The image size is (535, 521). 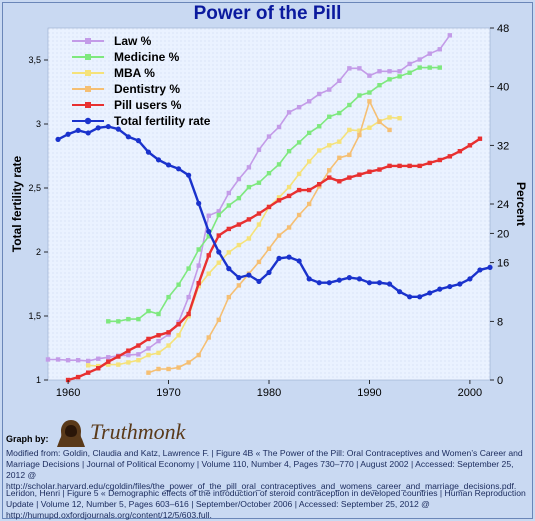 What do you see at coordinates (88, 89) in the screenshot?
I see `legend-marker-dentistry` at bounding box center [88, 89].